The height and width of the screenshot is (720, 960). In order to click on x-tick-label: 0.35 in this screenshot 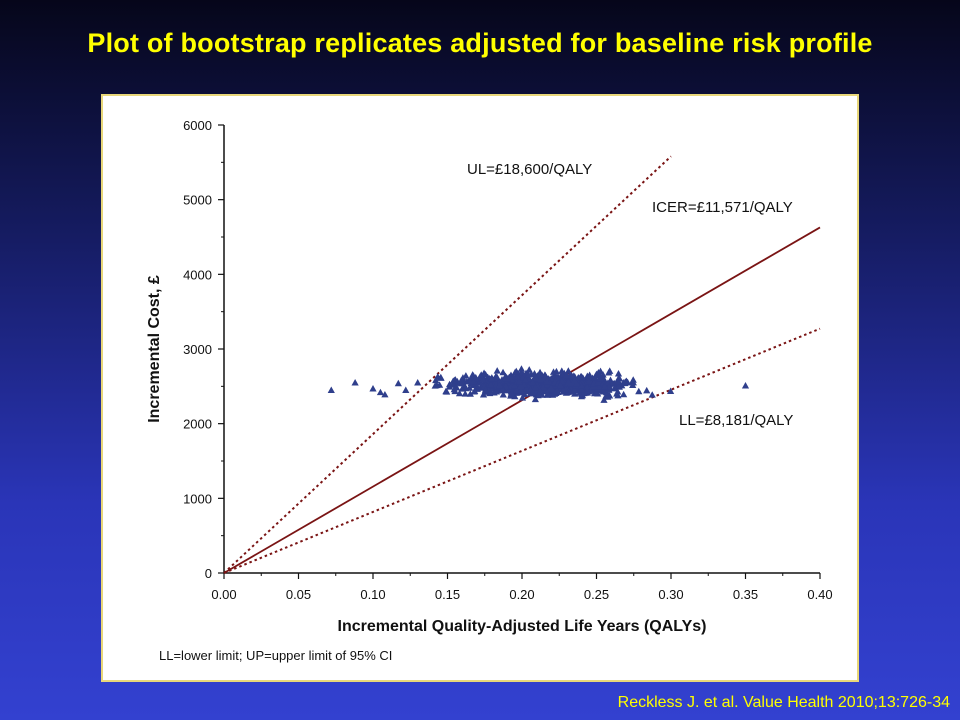, I will do `click(745, 594)`.